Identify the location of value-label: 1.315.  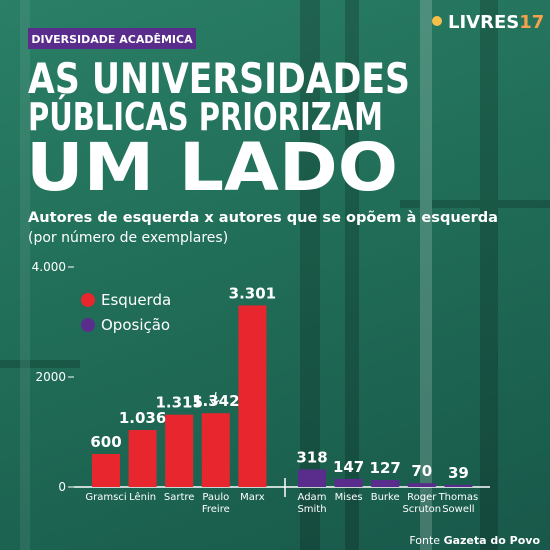
(178, 403).